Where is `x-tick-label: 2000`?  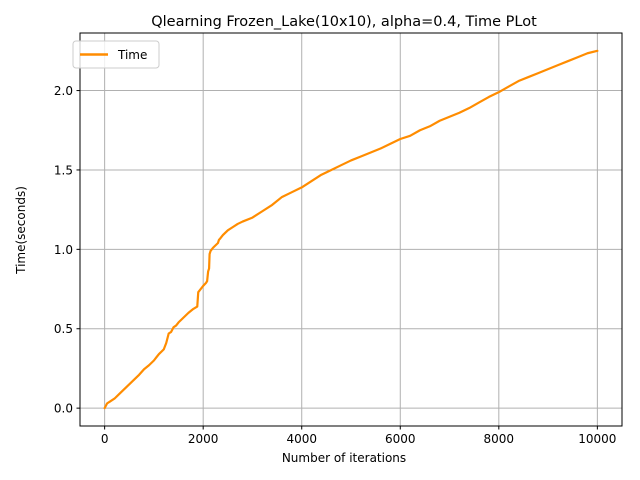 x-tick-label: 2000 is located at coordinates (203, 439).